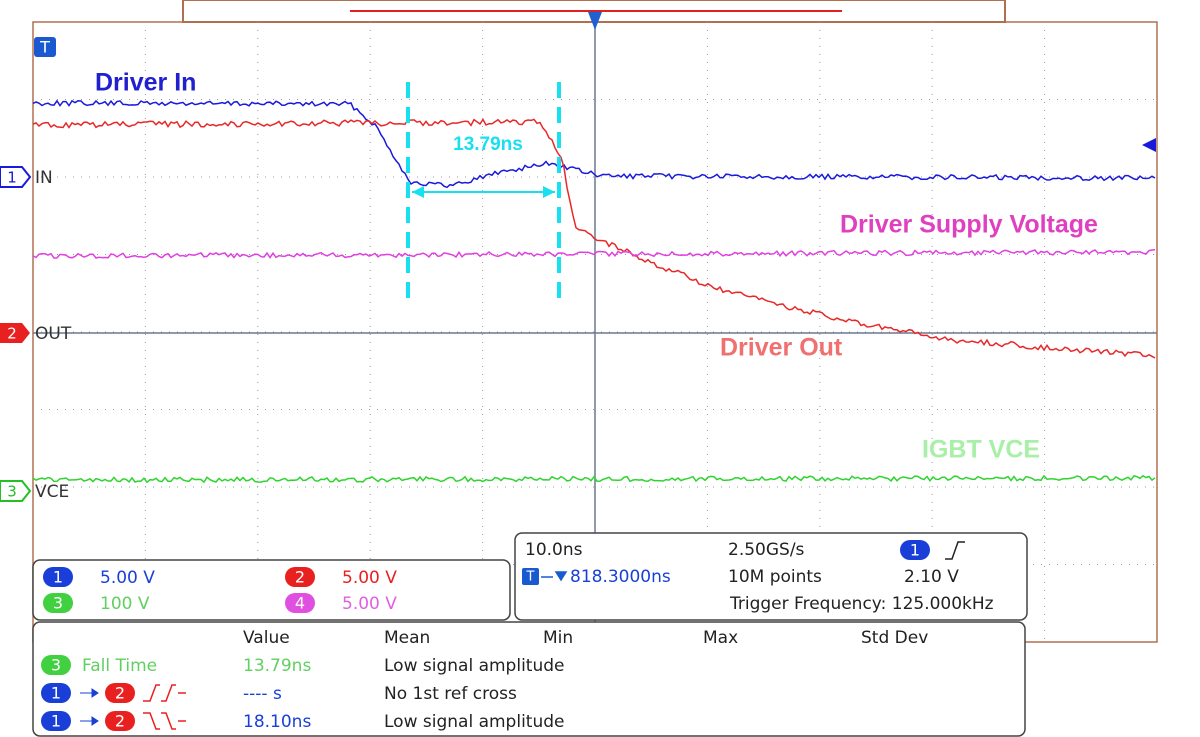  I want to click on trigger-slope, so click(955, 550).